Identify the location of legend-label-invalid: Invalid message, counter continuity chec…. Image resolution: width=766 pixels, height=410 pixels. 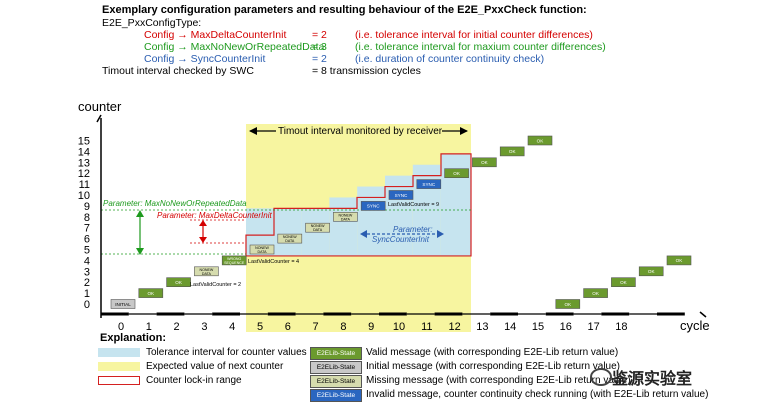
(537, 394).